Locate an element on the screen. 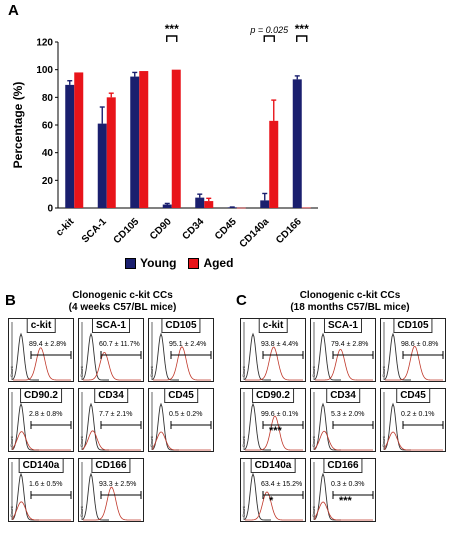 Image resolution: width=450 pixels, height=550 pixels. x-tick-label-cd140a: CD140a is located at coordinates (255, 233).